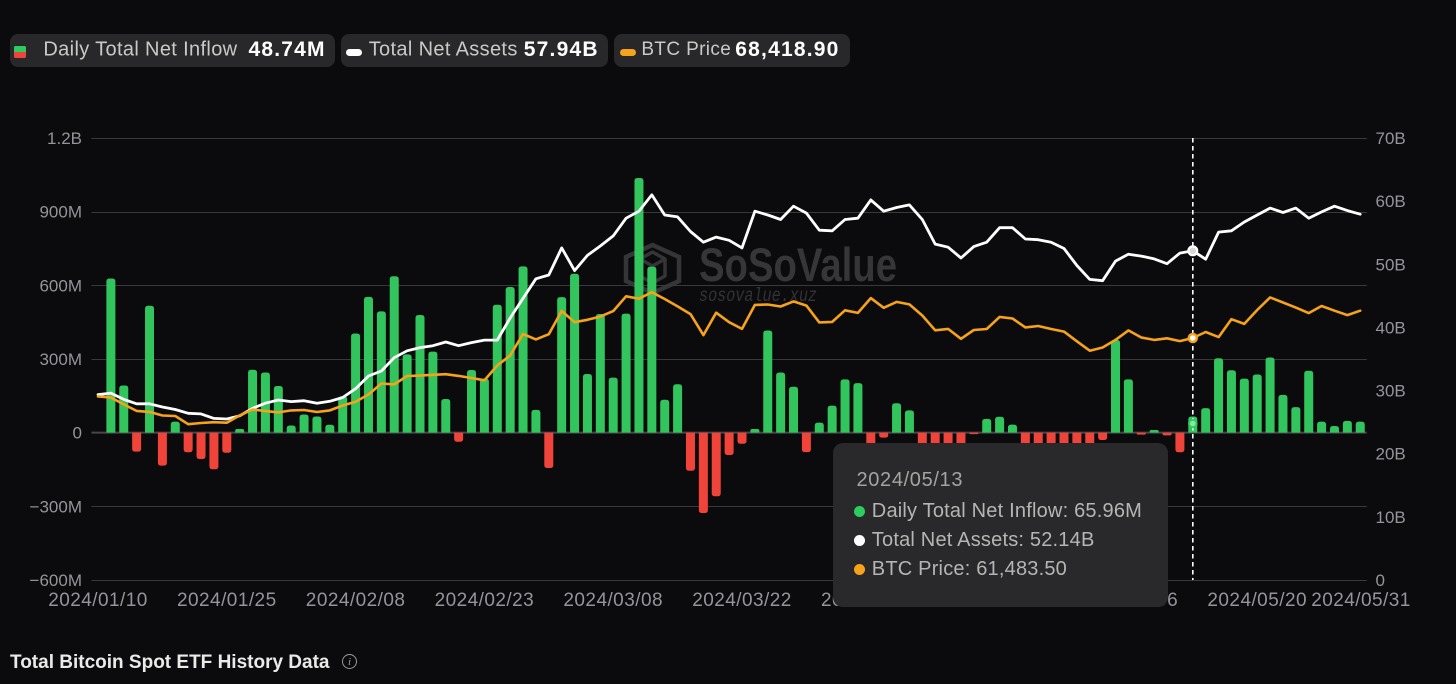 Image resolution: width=1456 pixels, height=684 pixels. Describe the element at coordinates (1391, 454) in the screenshot. I see `svg-text: 20B` at that location.